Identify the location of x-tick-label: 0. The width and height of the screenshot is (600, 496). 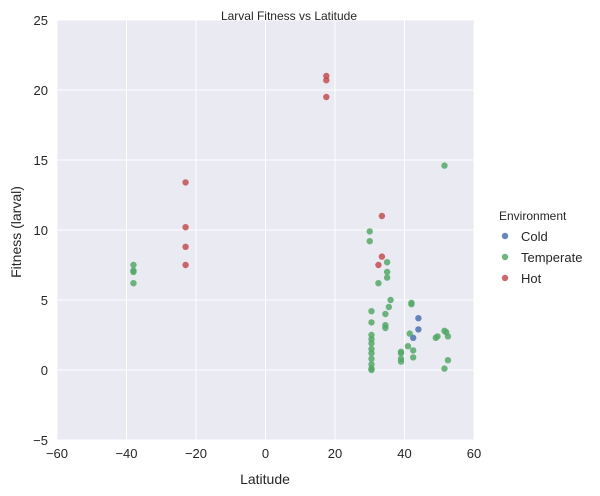
(265, 453).